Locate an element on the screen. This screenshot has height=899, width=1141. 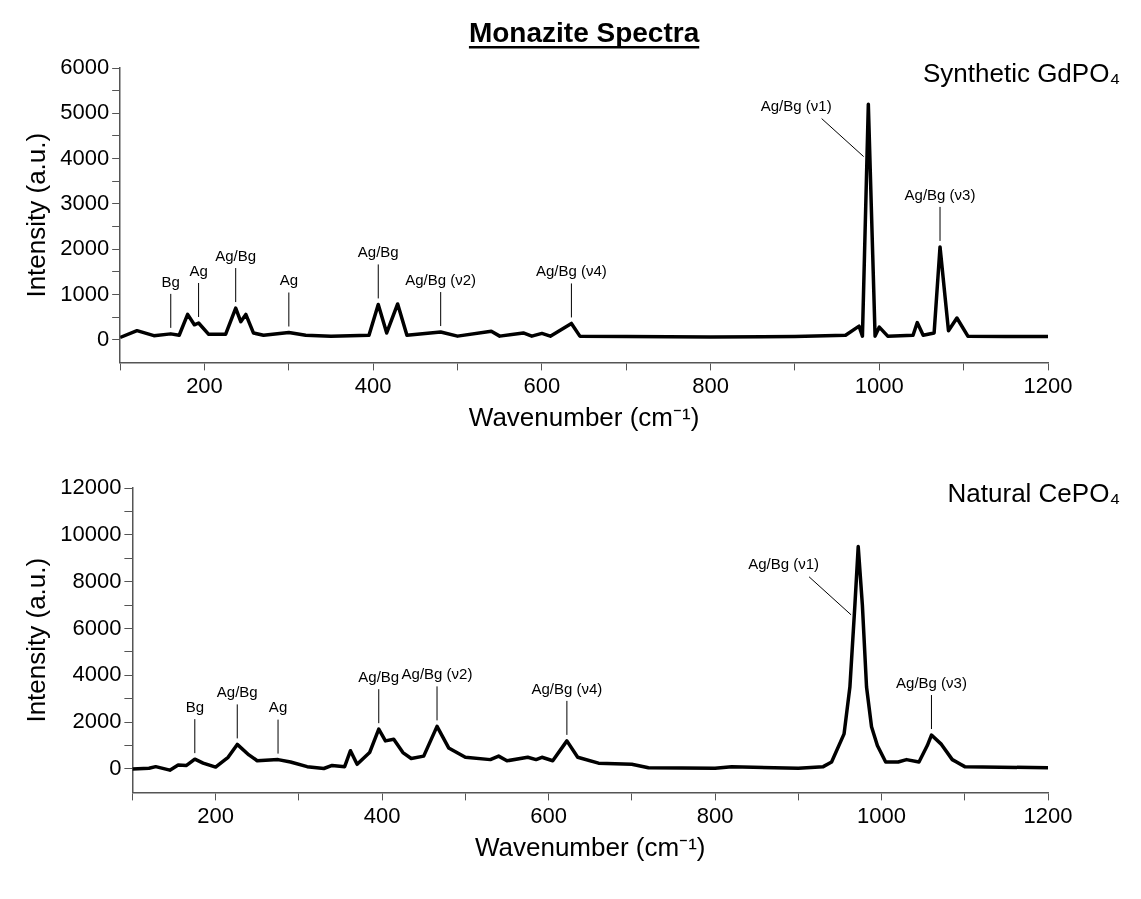
y-tick-label: 3000 is located at coordinates (85, 202).